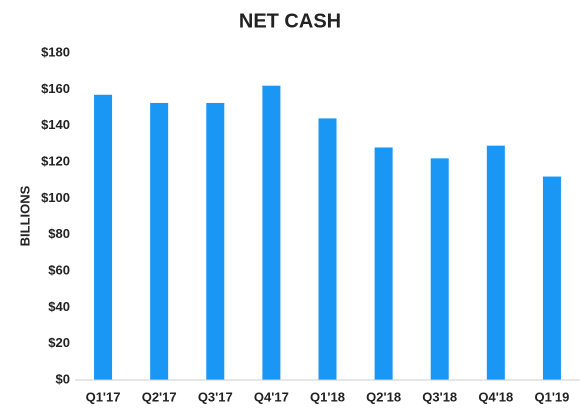 Image resolution: width=580 pixels, height=420 pixels. What do you see at coordinates (383, 396) in the screenshot?
I see `x-tick-label: Q2'18` at bounding box center [383, 396].